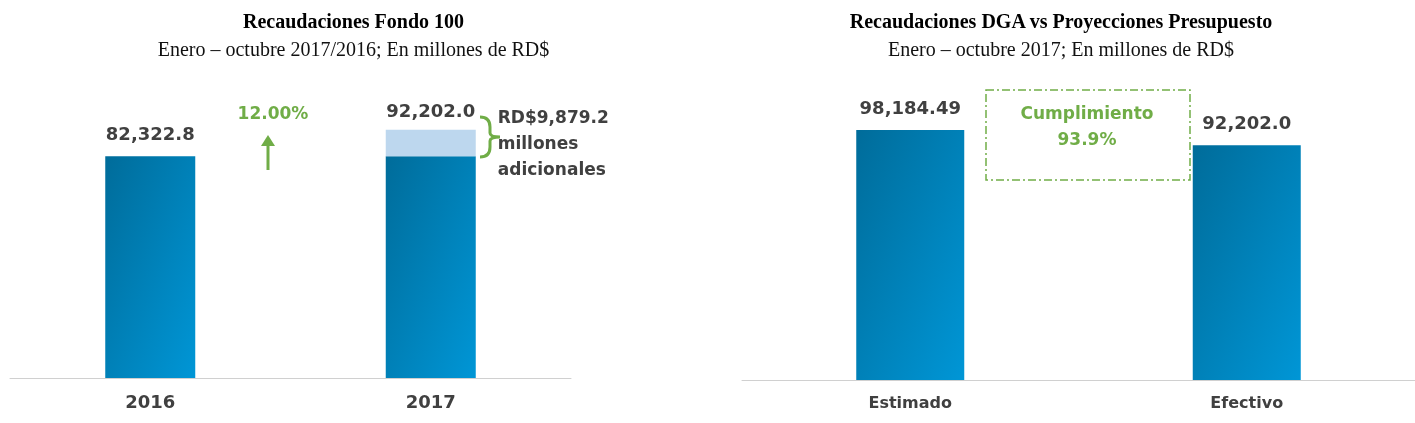  Describe the element at coordinates (353, 49) in the screenshot. I see `chart-subtitle: Enero – octubre 2017/2016; En millones de RD$` at that location.